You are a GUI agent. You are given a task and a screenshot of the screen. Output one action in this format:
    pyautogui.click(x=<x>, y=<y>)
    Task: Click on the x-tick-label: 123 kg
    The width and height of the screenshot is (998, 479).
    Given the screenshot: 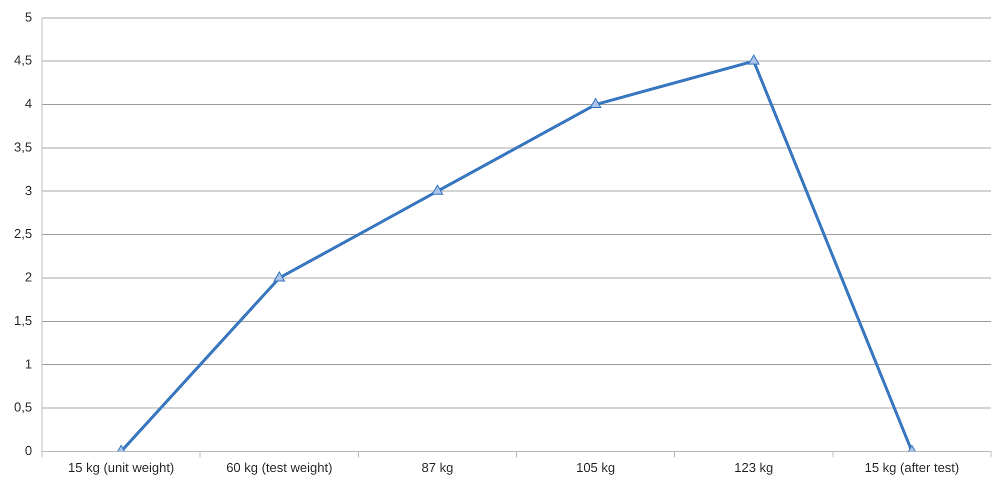 What is the action you would take?
    pyautogui.click(x=754, y=467)
    